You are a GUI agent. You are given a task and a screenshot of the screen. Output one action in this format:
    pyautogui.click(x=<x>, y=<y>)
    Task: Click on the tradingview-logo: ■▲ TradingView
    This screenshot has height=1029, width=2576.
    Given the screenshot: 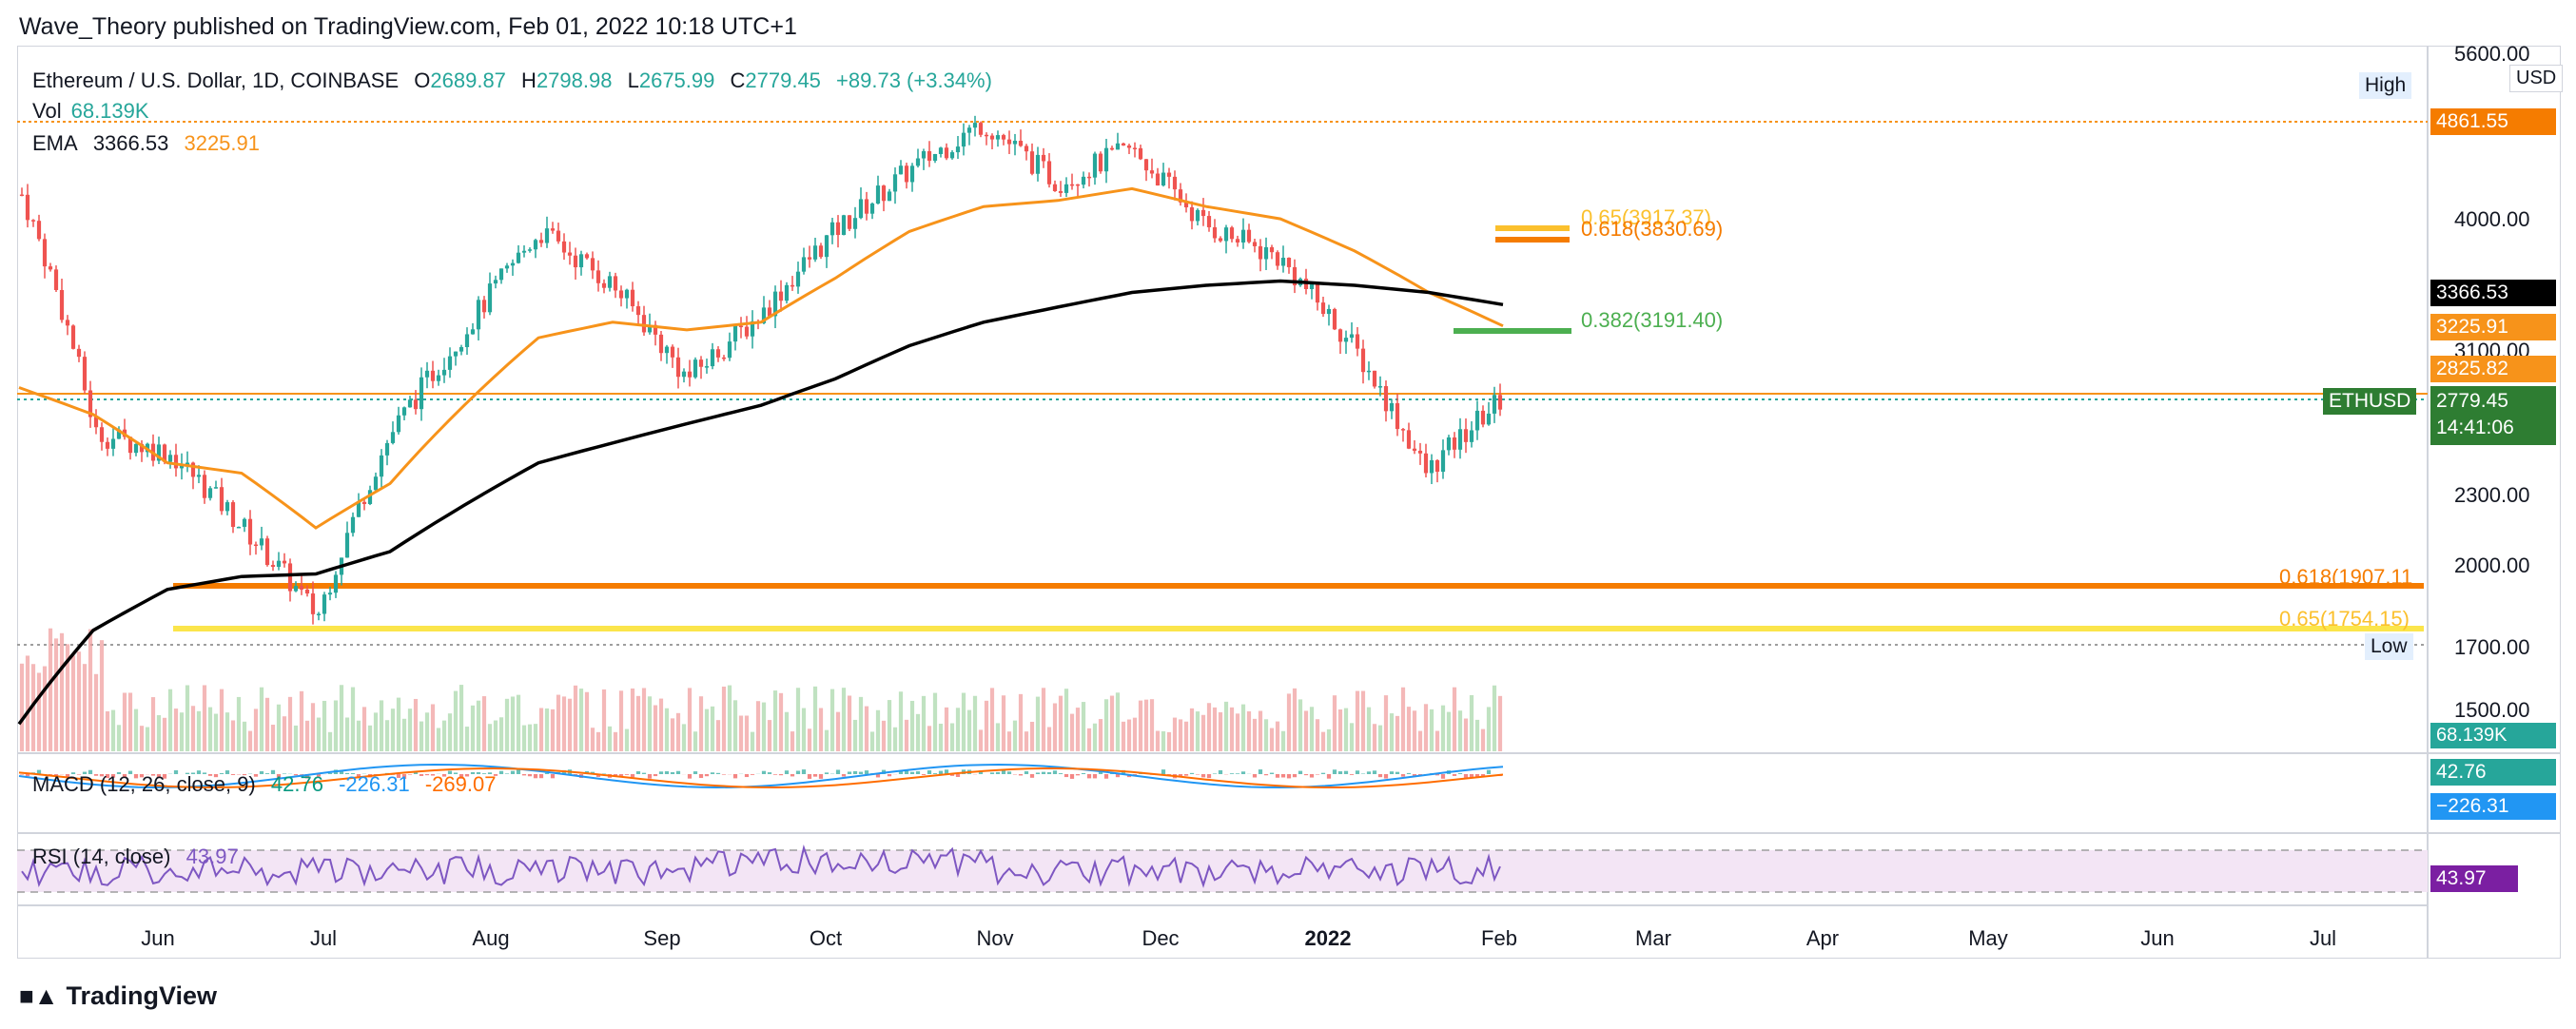 What is the action you would take?
    pyautogui.click(x=118, y=996)
    